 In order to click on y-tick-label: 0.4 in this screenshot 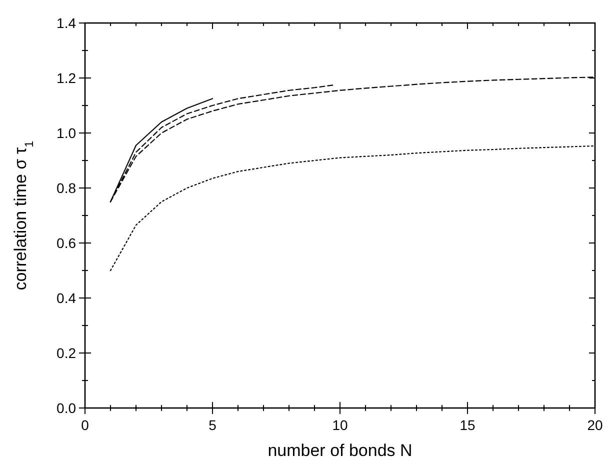, I will do `click(66, 298)`.